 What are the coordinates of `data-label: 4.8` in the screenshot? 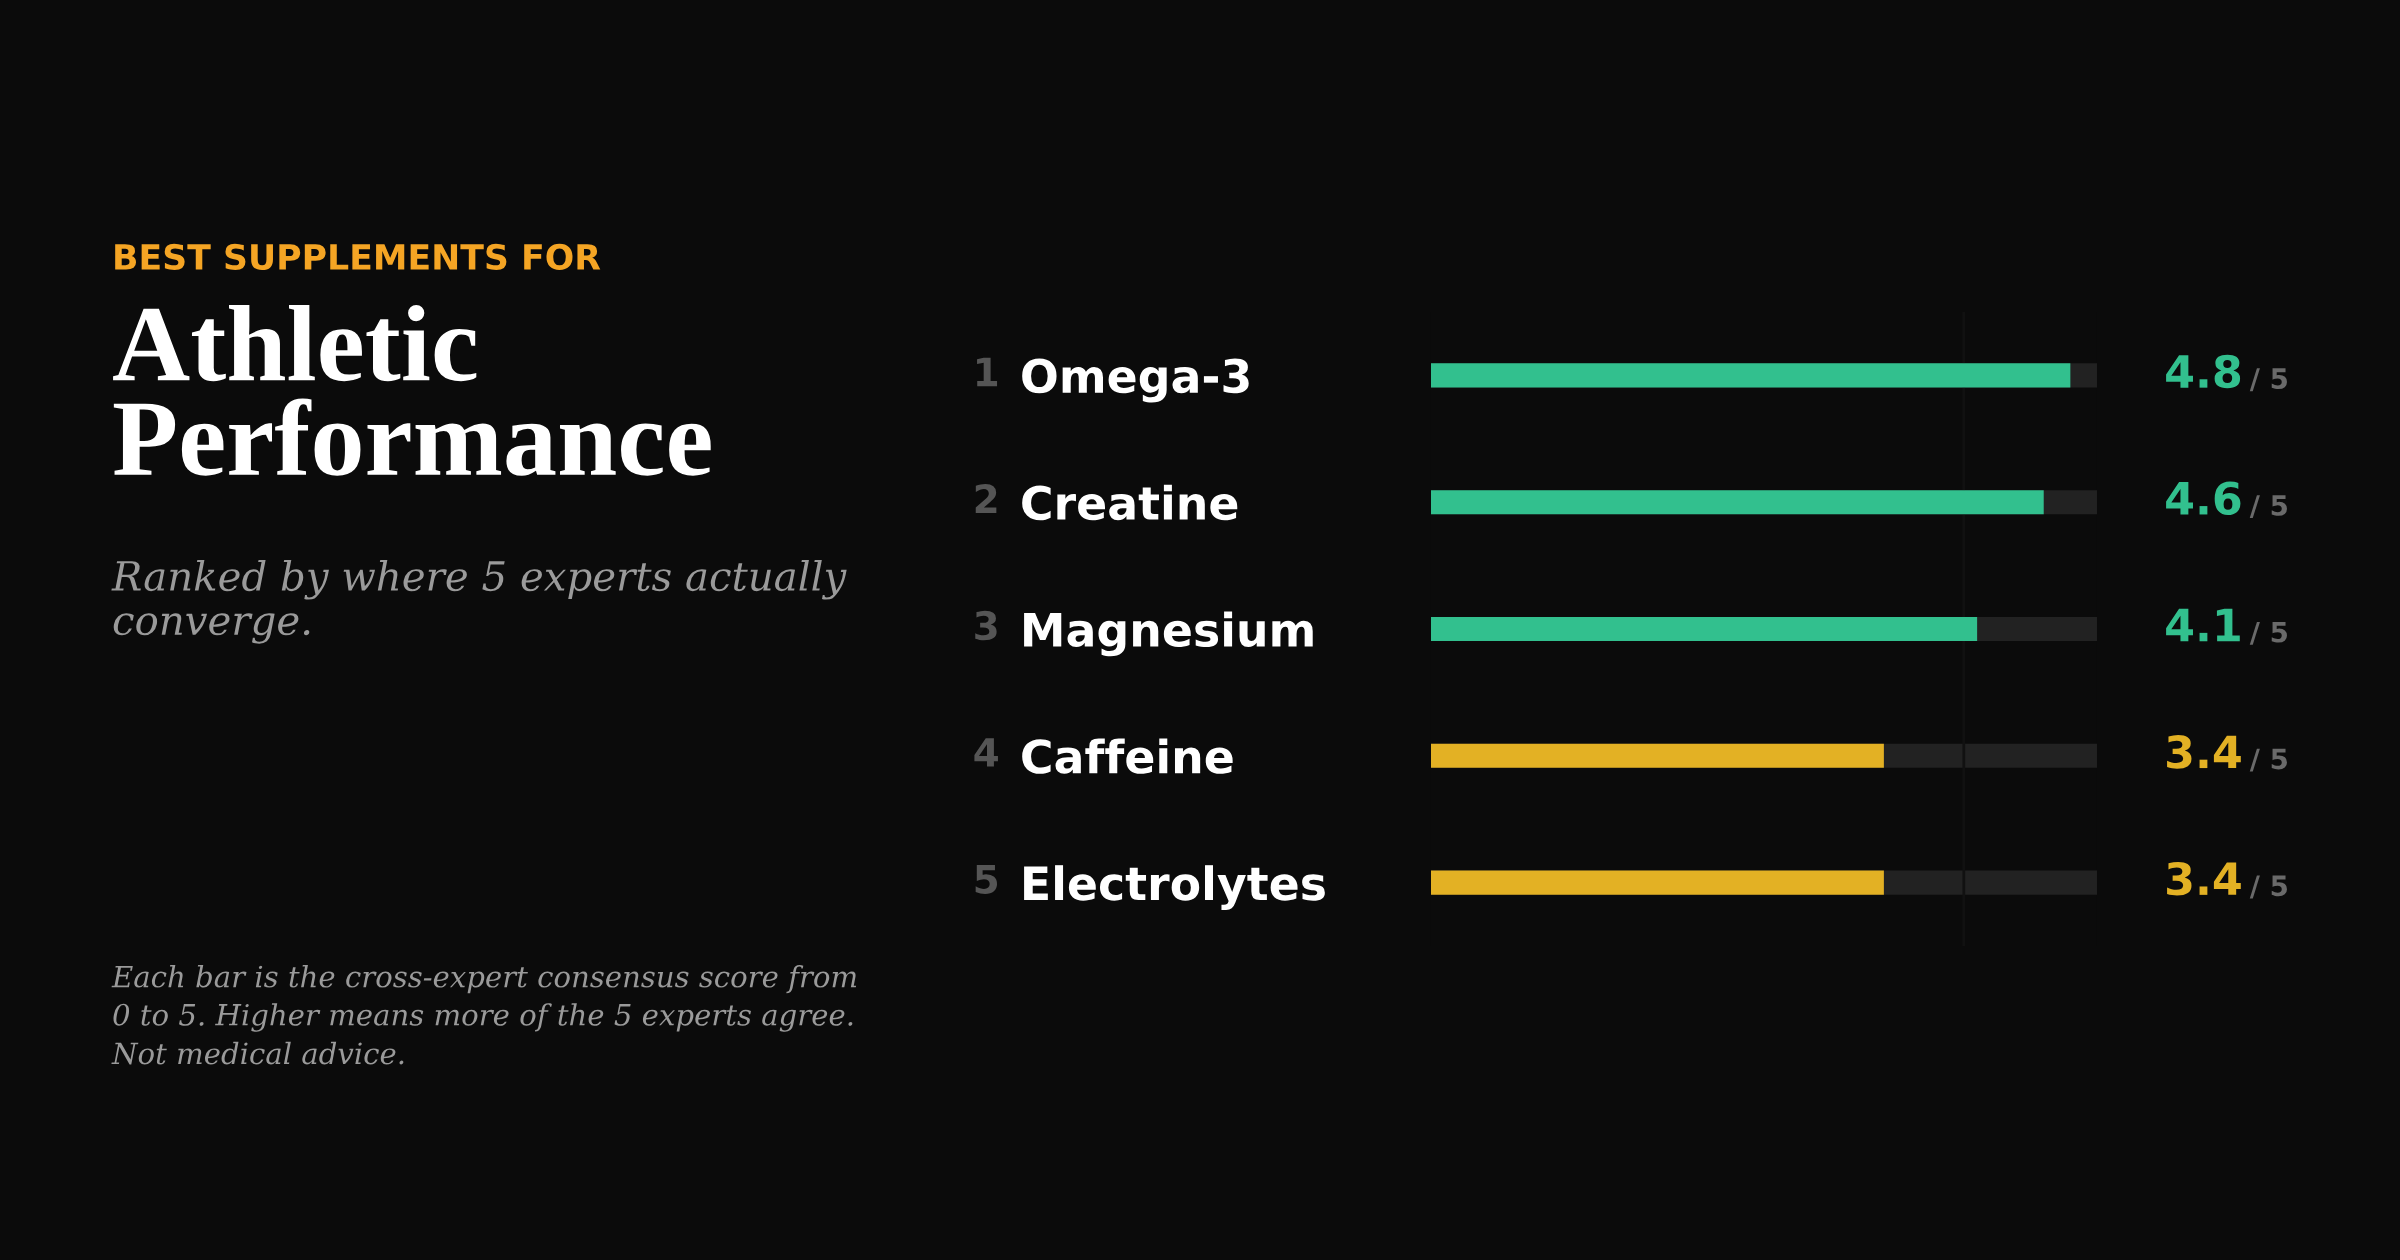 It's located at (2203, 371).